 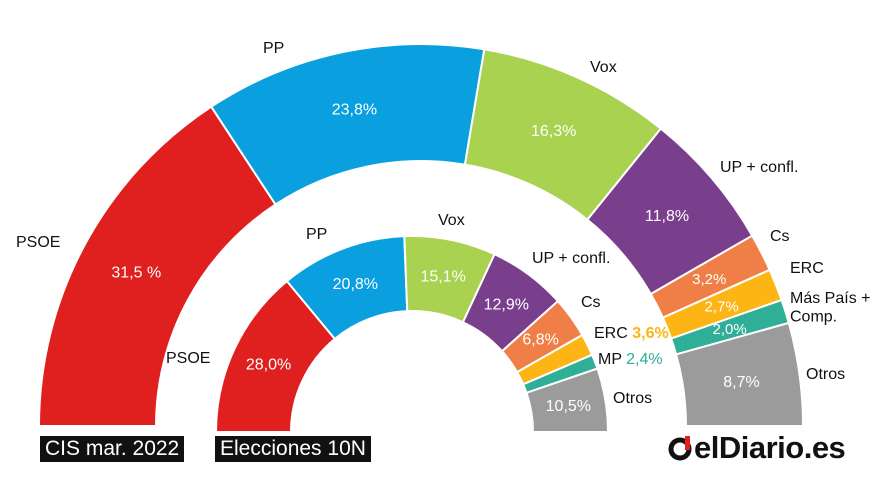 What do you see at coordinates (591, 302) in the screenshot?
I see `inner-label-cs: Cs` at bounding box center [591, 302].